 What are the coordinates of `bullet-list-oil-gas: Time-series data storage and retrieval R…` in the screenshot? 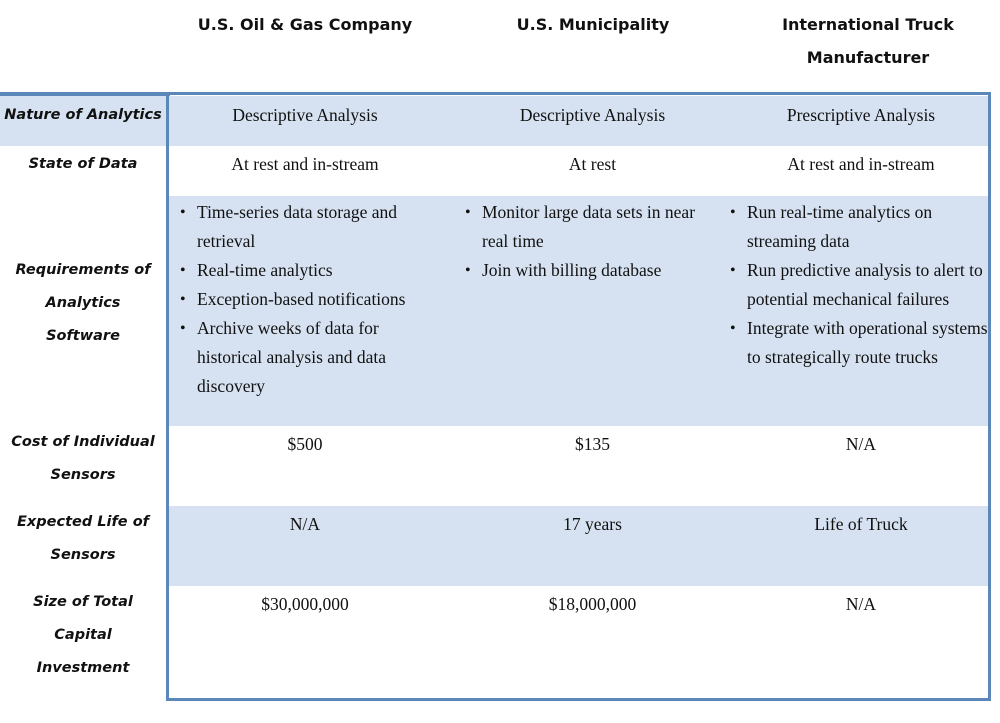 It's located at (305, 299).